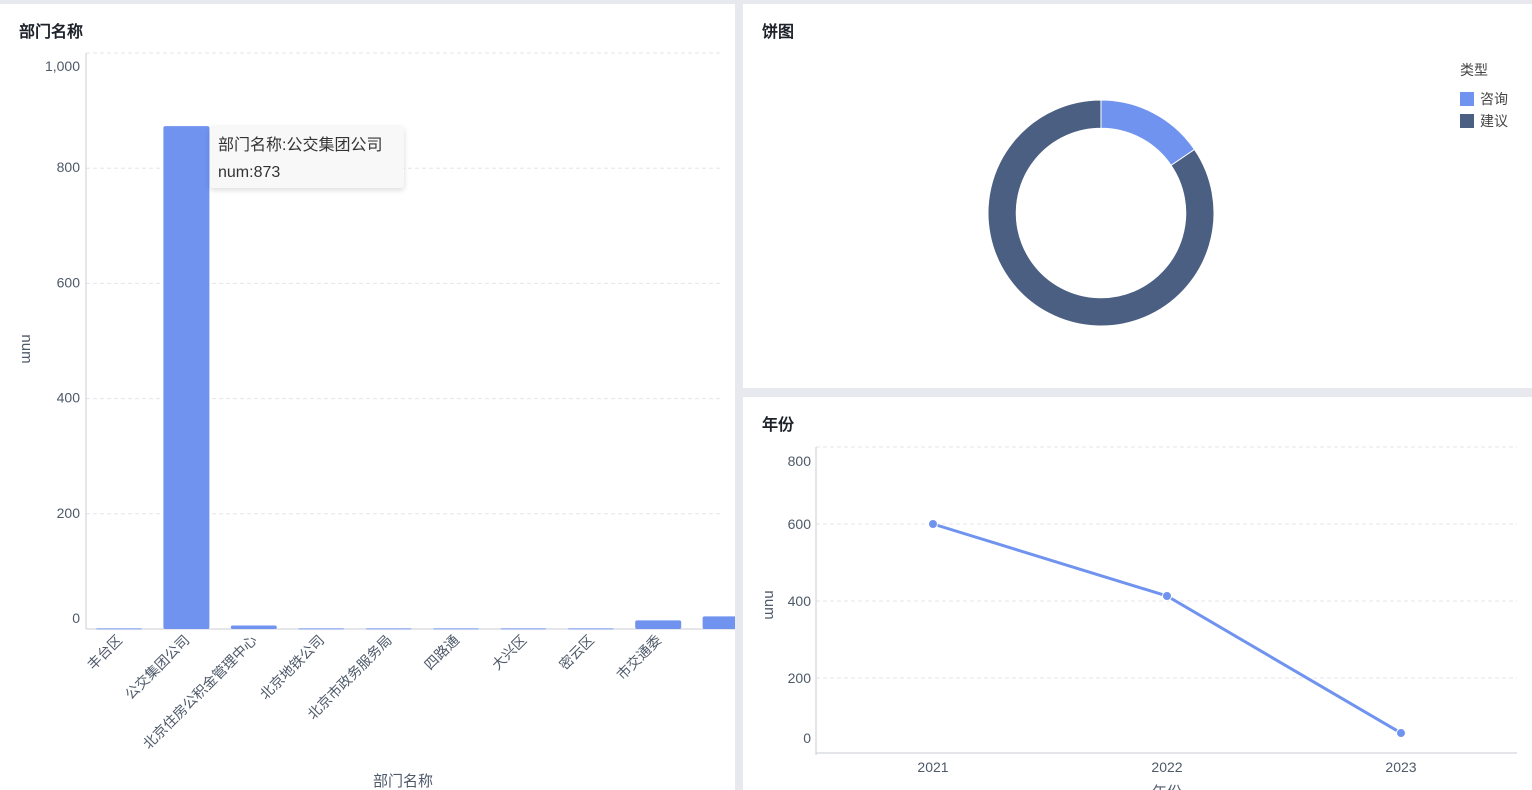 The height and width of the screenshot is (790, 1532). Describe the element at coordinates (292, 667) in the screenshot. I see `x-tick-label: 北京地铁公司` at that location.